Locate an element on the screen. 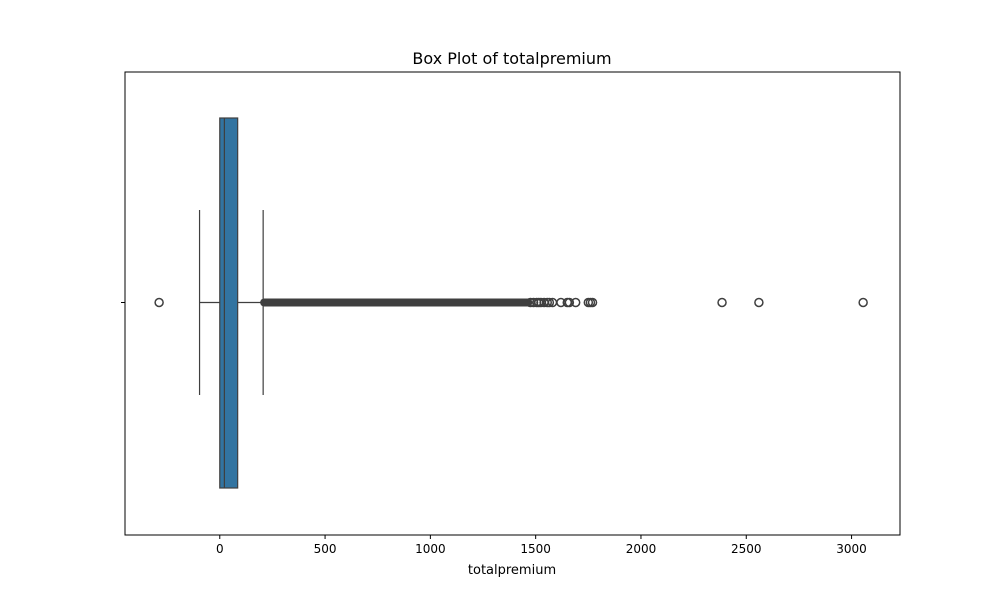  x-axis: 0 500 1000 1500 2000 2500 3000 is located at coordinates (541, 545).